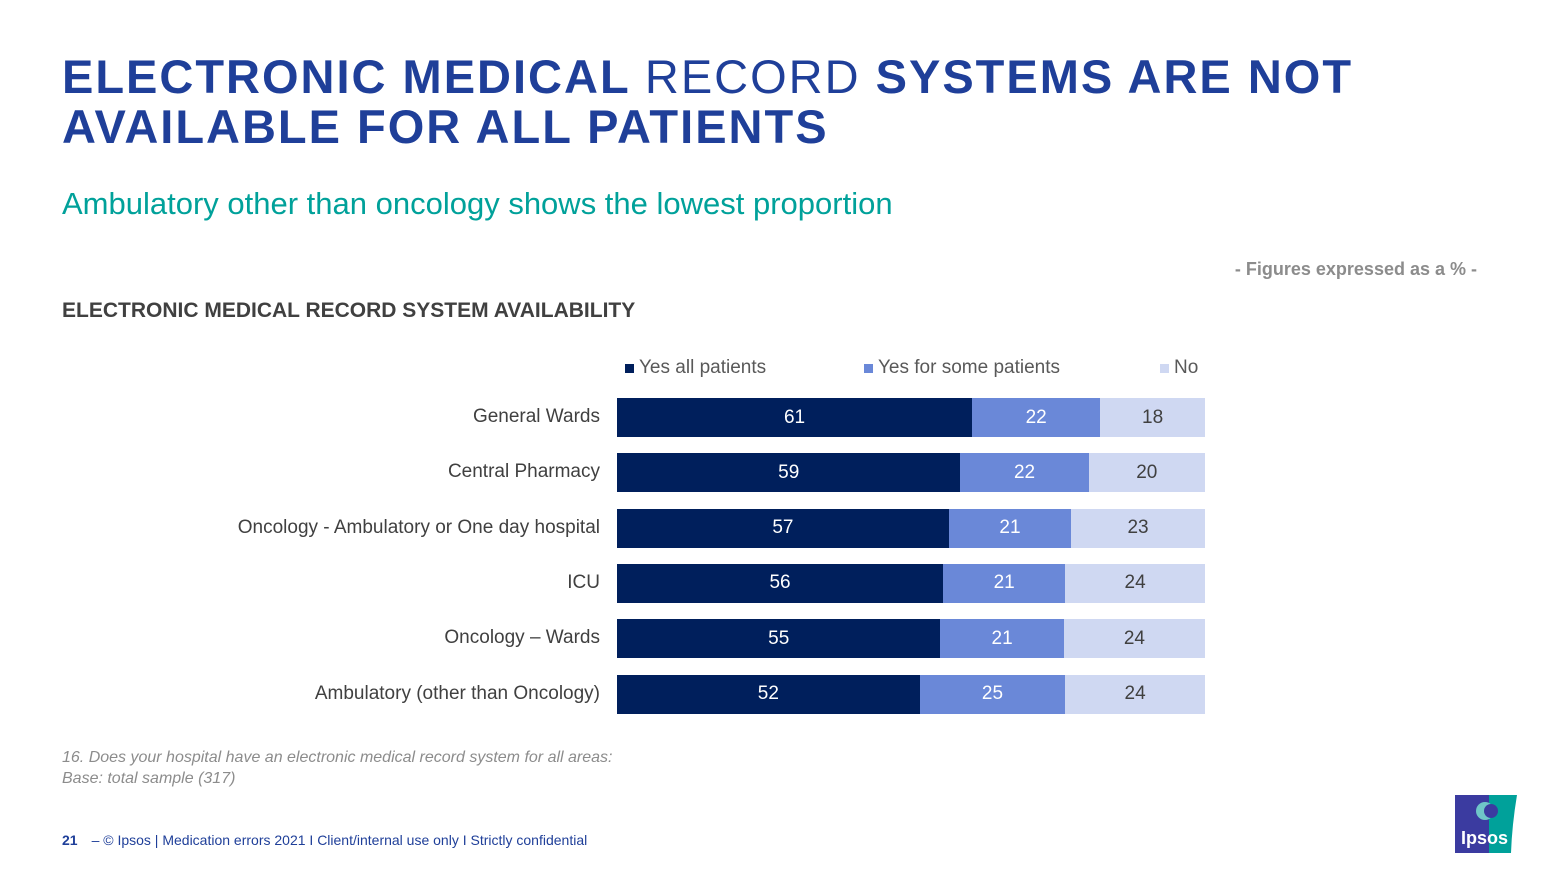 Image resolution: width=1568 pixels, height=882 pixels. What do you see at coordinates (523, 472) in the screenshot?
I see `category-label: Central Pharmacy` at bounding box center [523, 472].